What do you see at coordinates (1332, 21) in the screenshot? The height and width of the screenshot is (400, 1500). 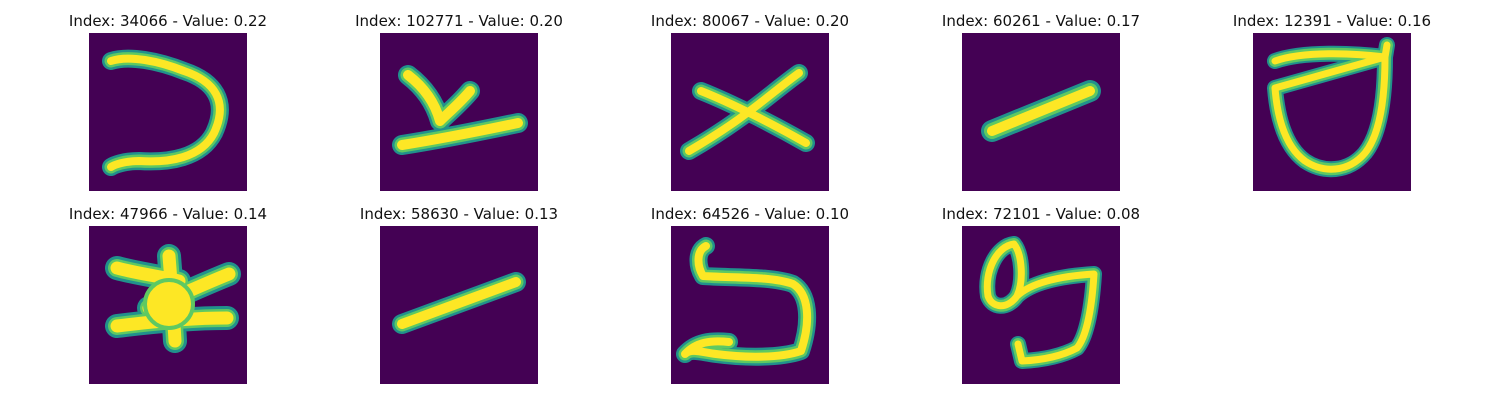 I see `panel-title: Index: 12391 - Value: 0.16` at bounding box center [1332, 21].